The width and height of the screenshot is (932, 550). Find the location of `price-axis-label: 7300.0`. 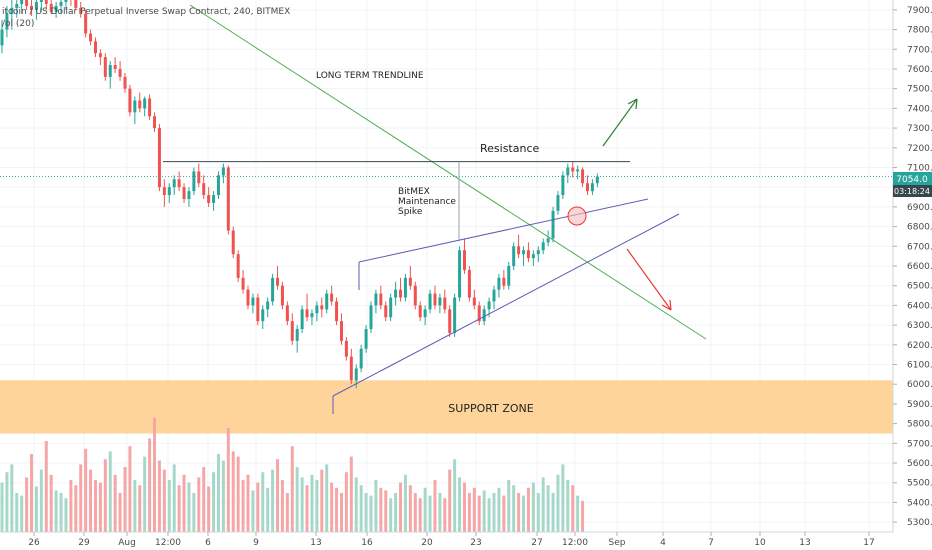

price-axis-label: 7300.0 is located at coordinates (919, 129).